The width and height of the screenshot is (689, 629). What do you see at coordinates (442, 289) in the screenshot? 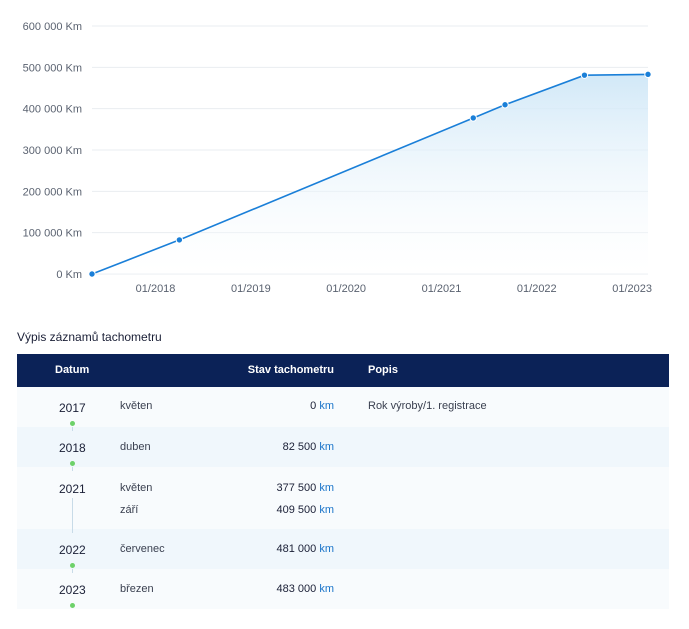
I see `x-tick-label: 01/2021` at bounding box center [442, 289].